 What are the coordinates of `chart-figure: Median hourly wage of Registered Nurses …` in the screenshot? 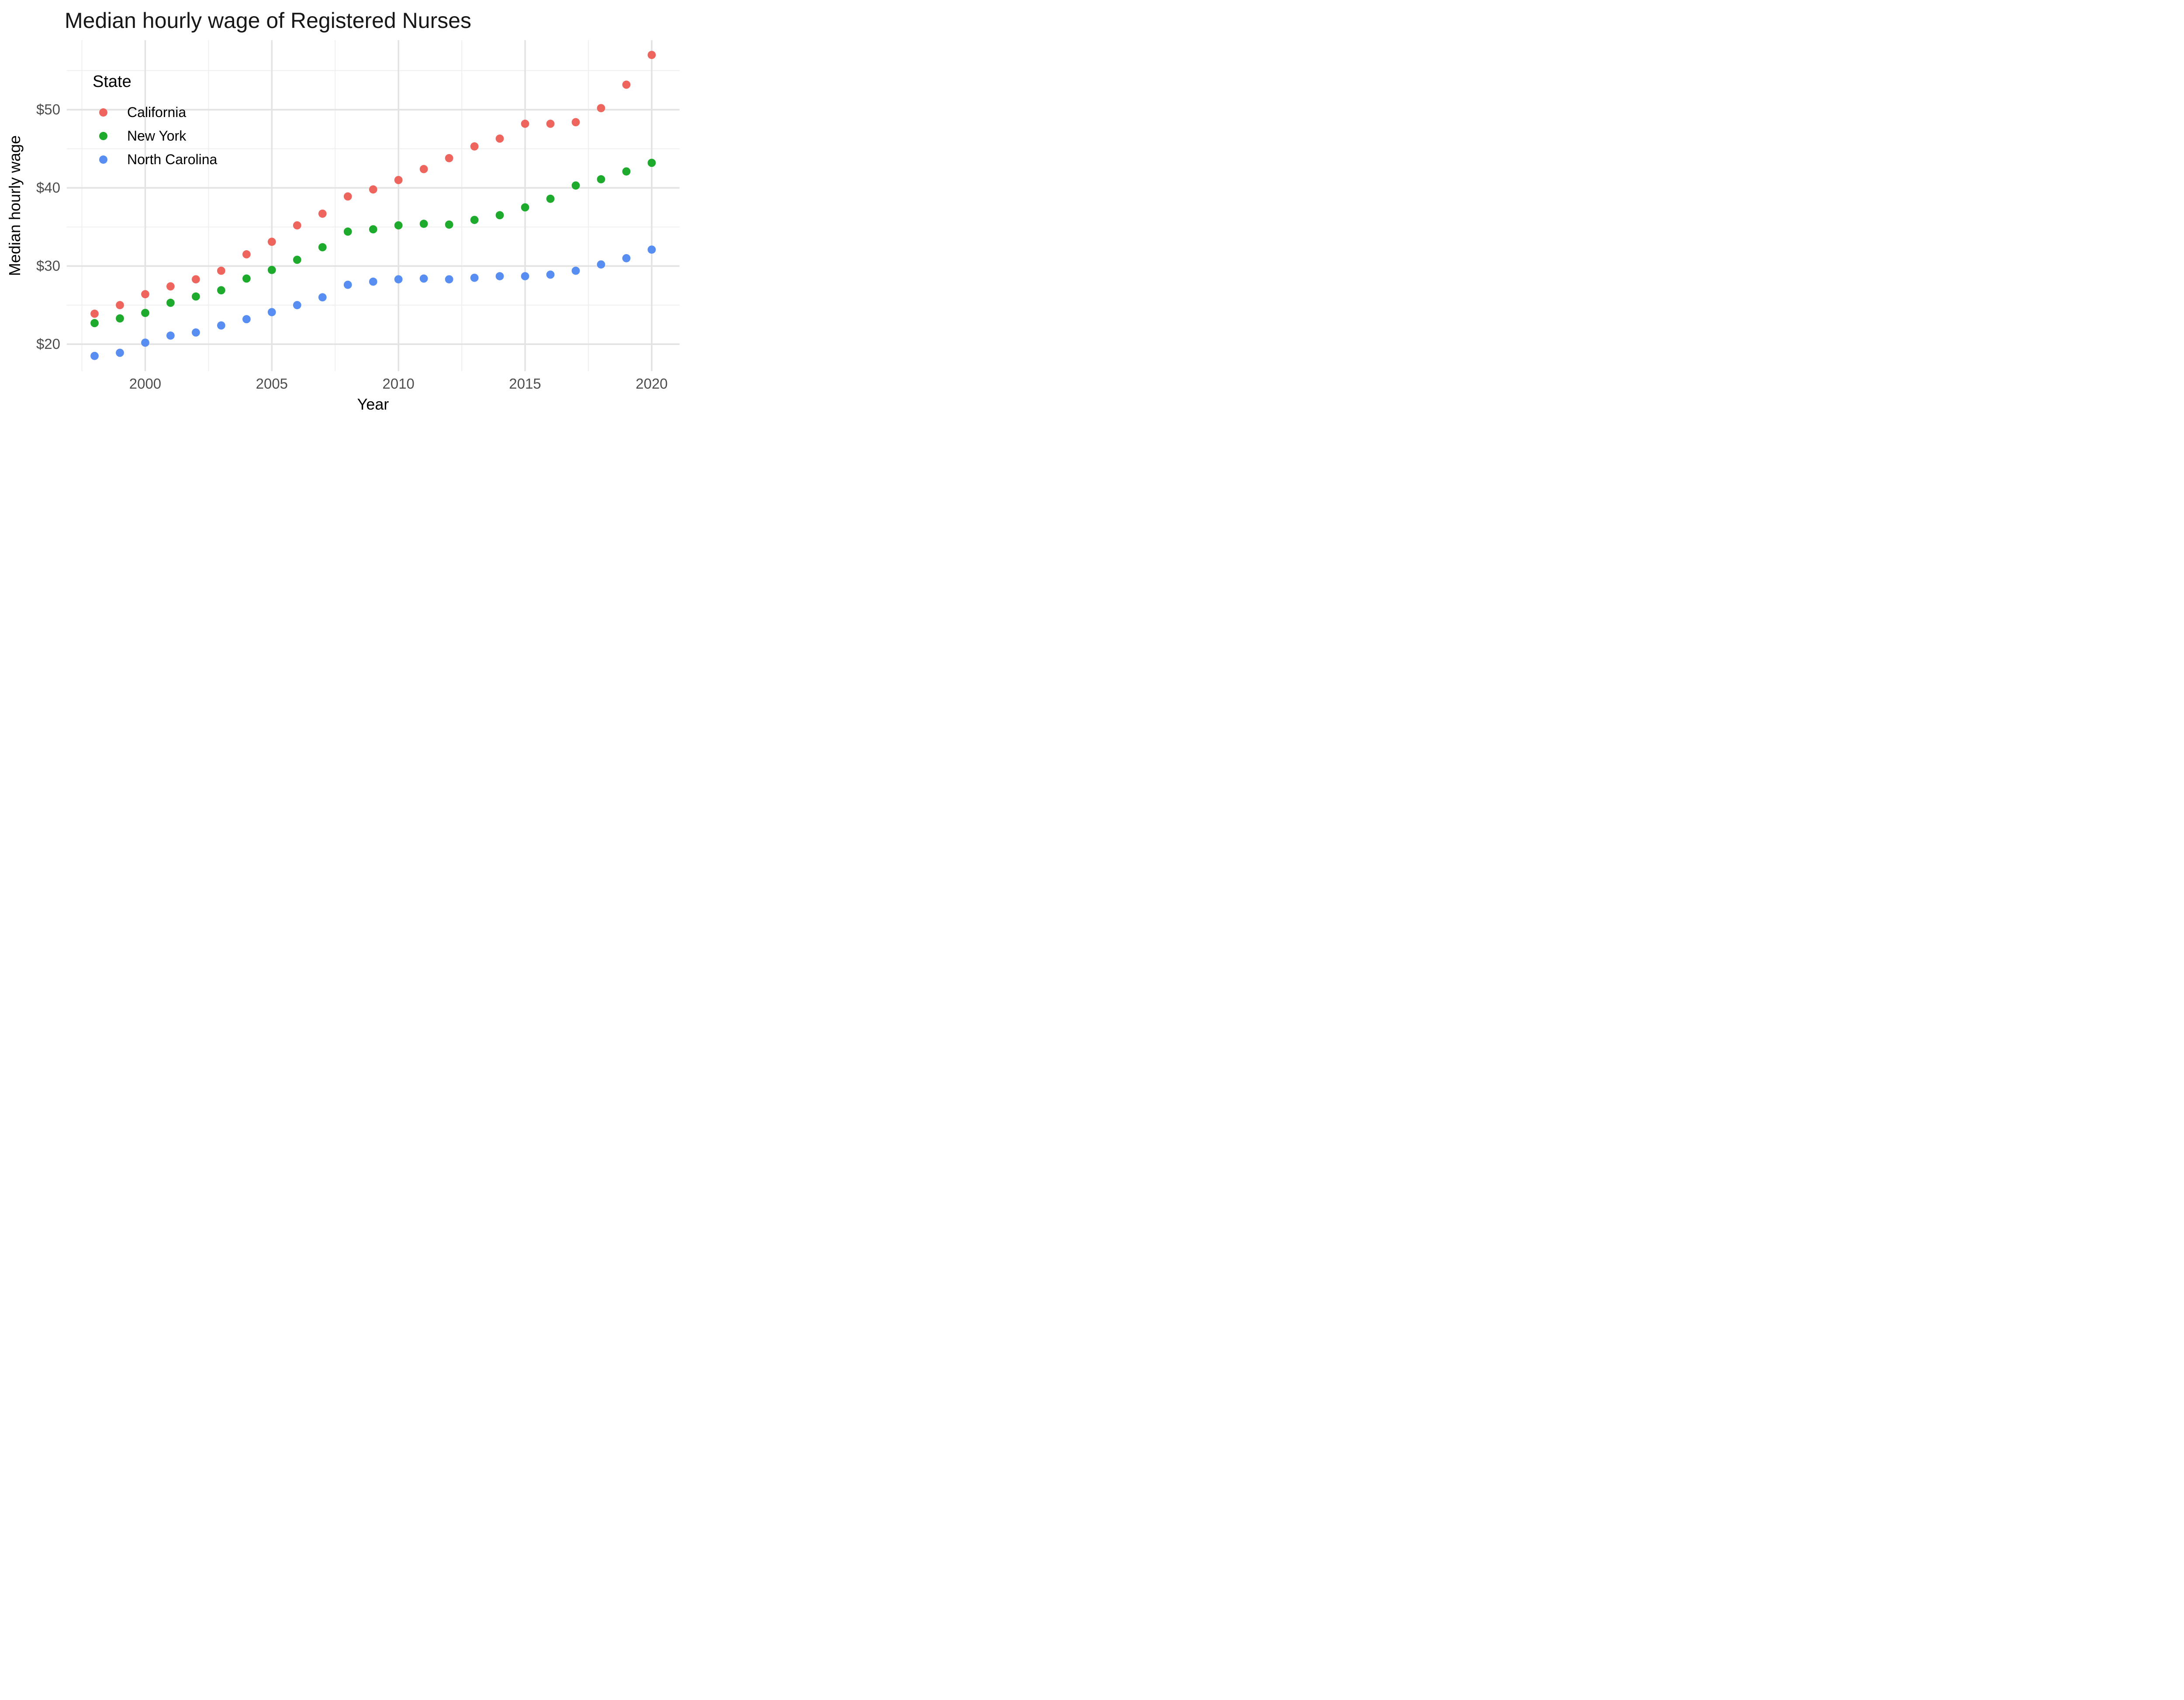 It's located at (344, 212).